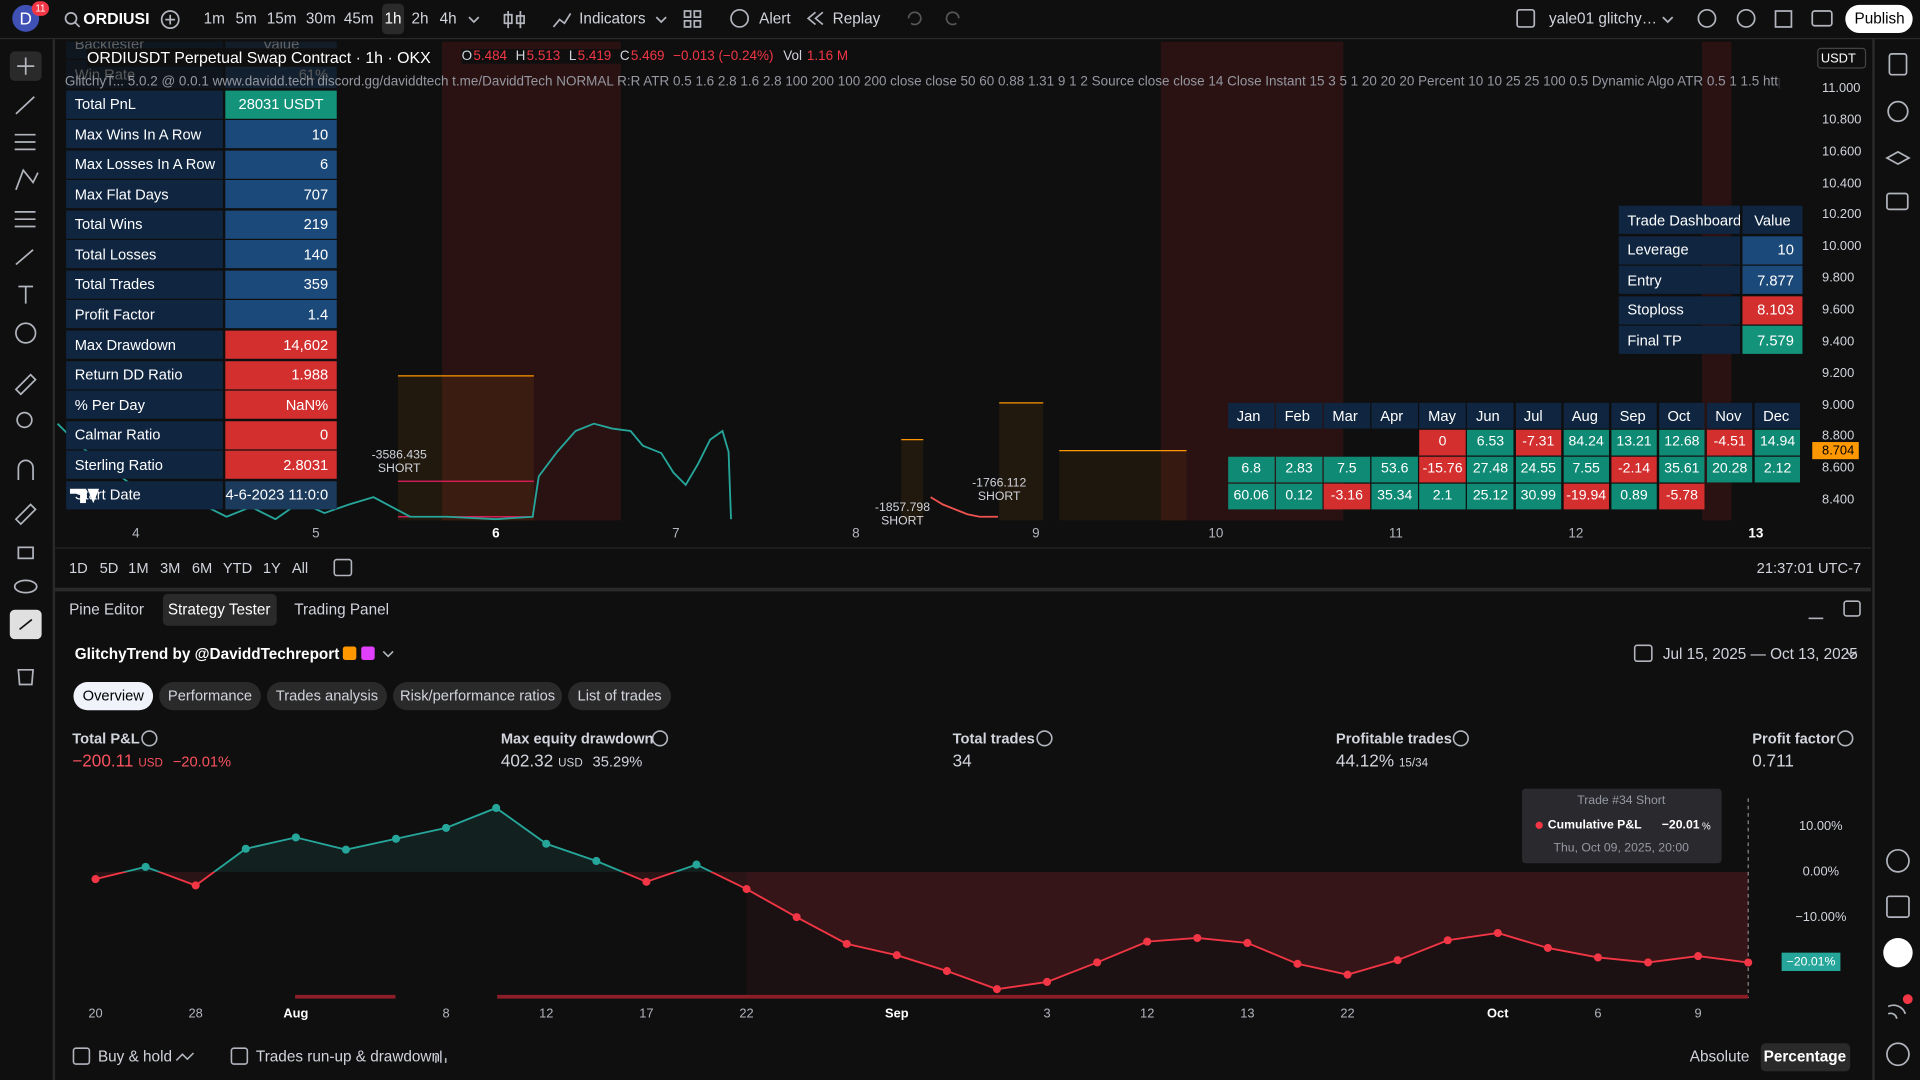 The image size is (1920, 1080). Describe the element at coordinates (316, 534) in the screenshot. I see `time-label: 5` at that location.